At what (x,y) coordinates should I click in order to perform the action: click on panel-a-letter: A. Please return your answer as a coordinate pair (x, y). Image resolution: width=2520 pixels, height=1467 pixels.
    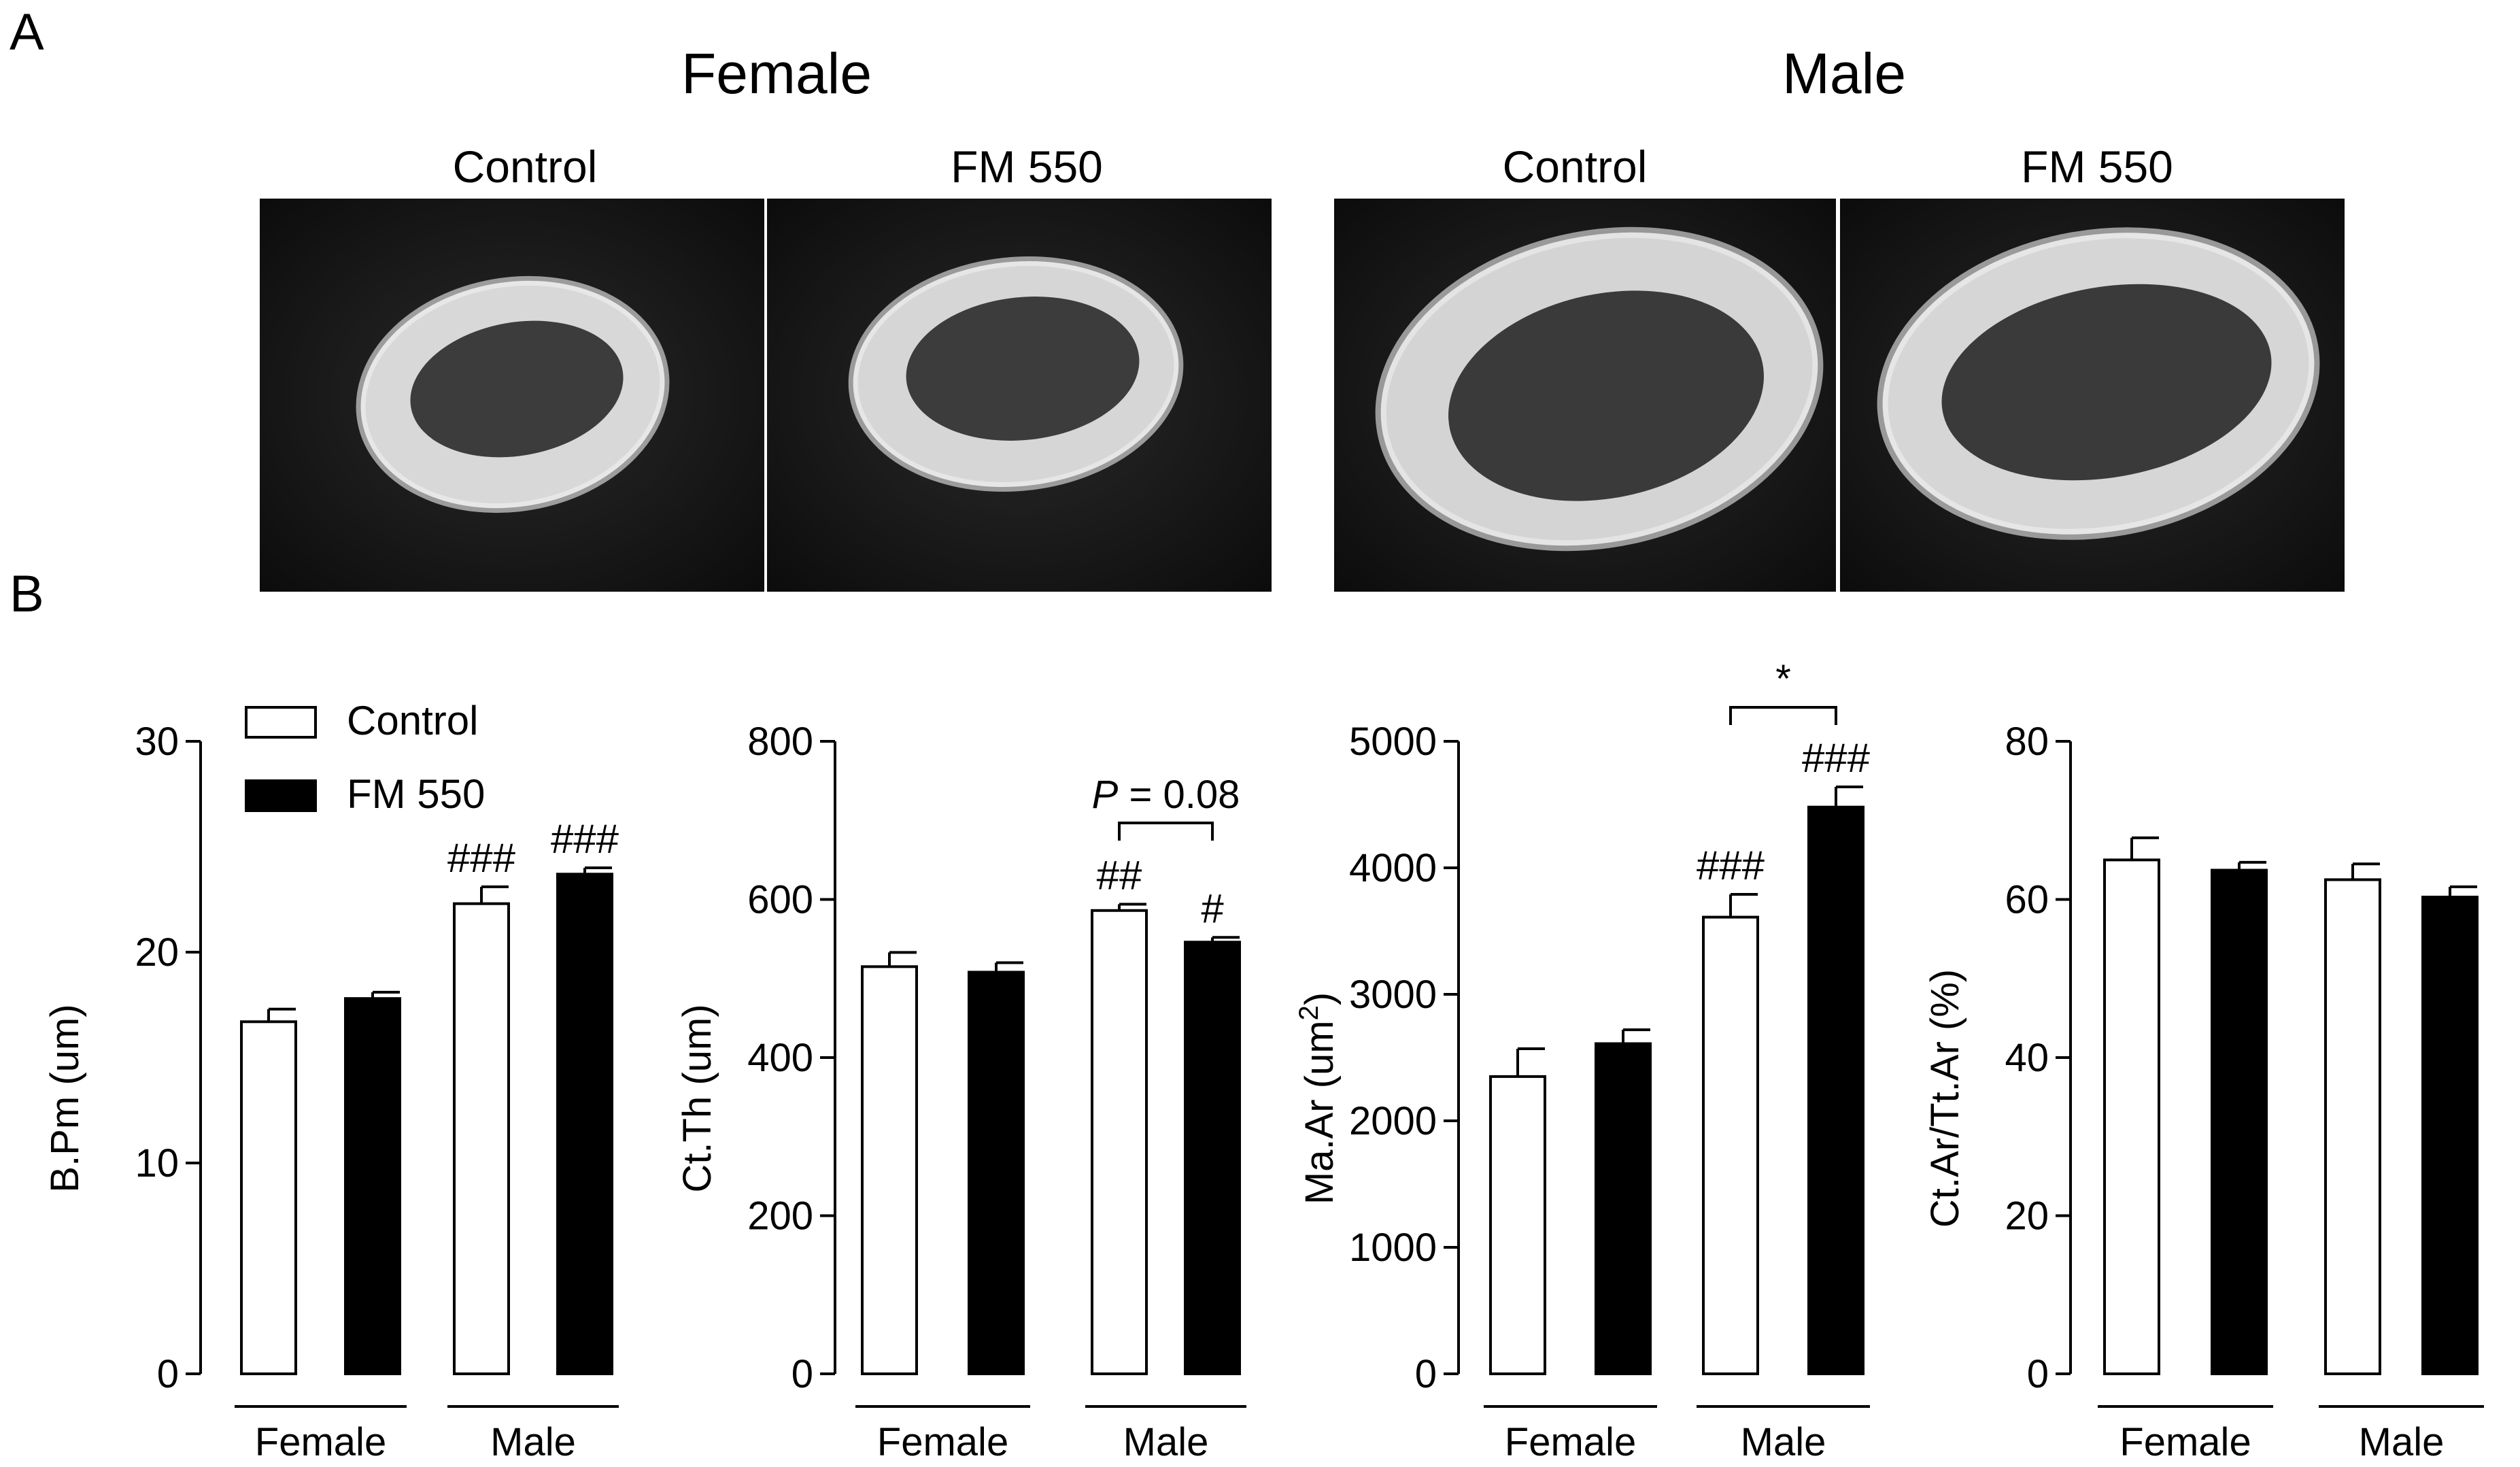
    Looking at the image, I should click on (27, 32).